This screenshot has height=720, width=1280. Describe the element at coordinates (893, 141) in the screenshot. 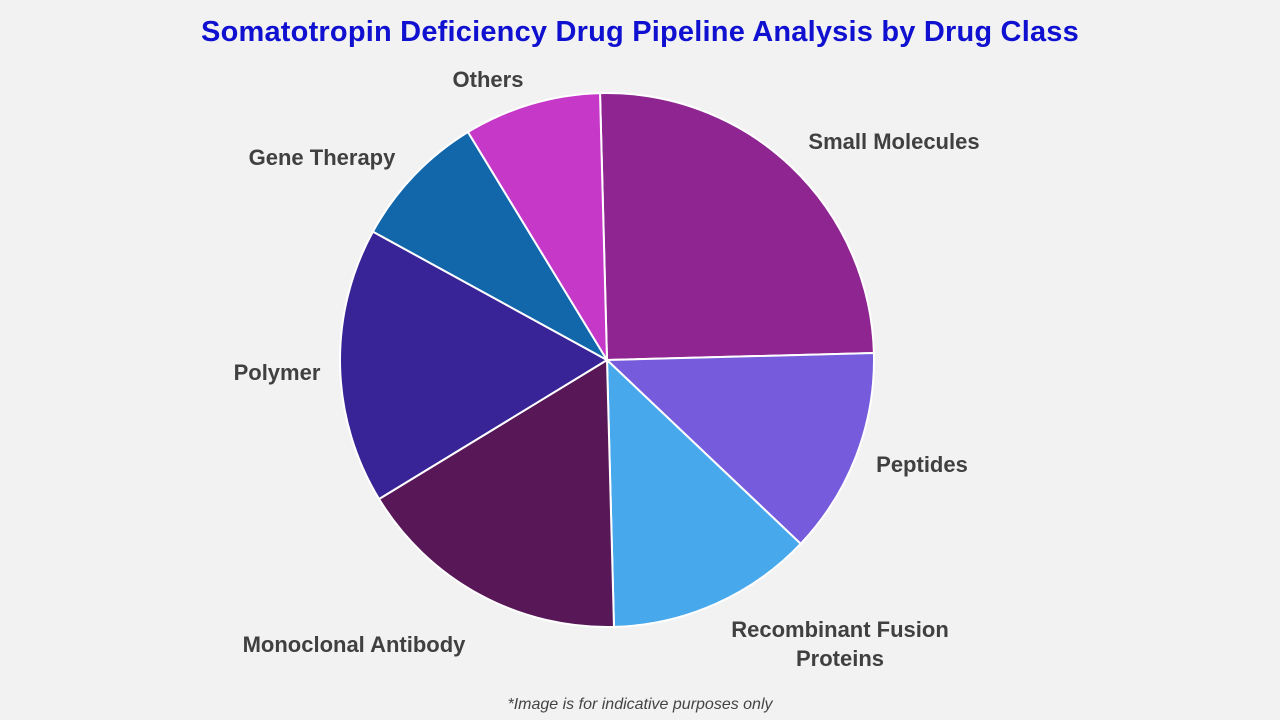

I see `slice-label-small-molecules: Small Molecules` at that location.